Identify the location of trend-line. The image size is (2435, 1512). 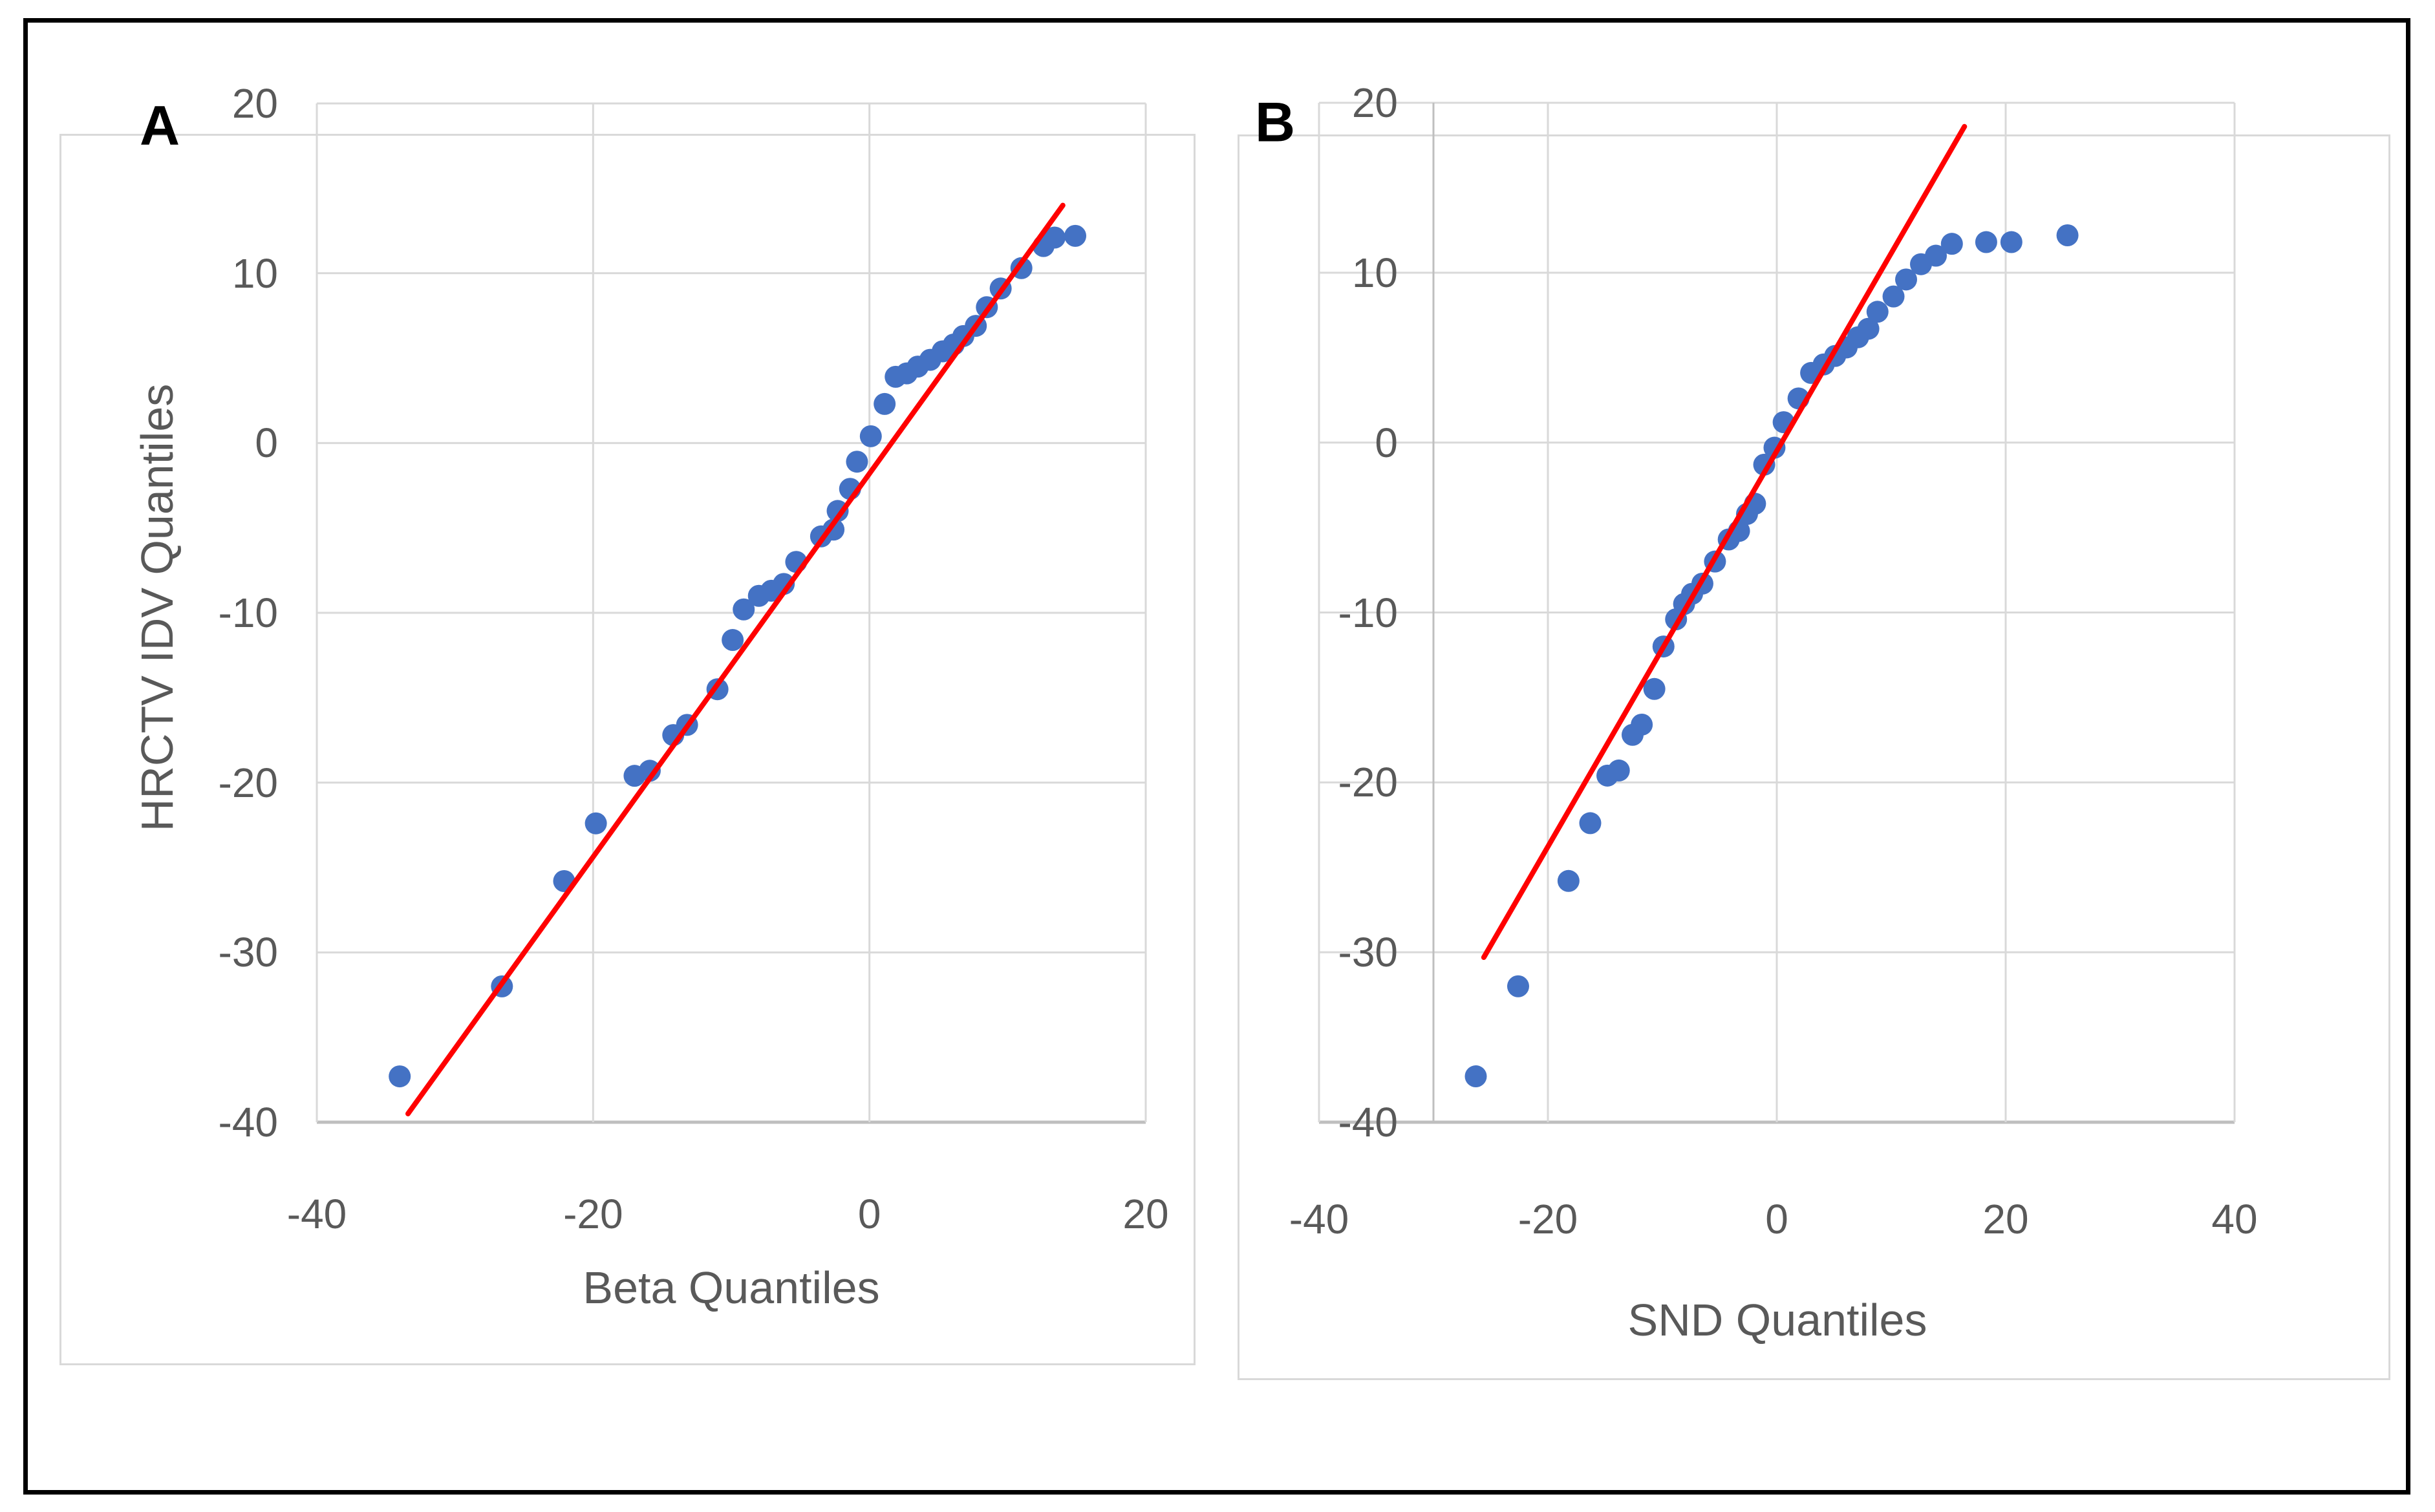
(1724, 542).